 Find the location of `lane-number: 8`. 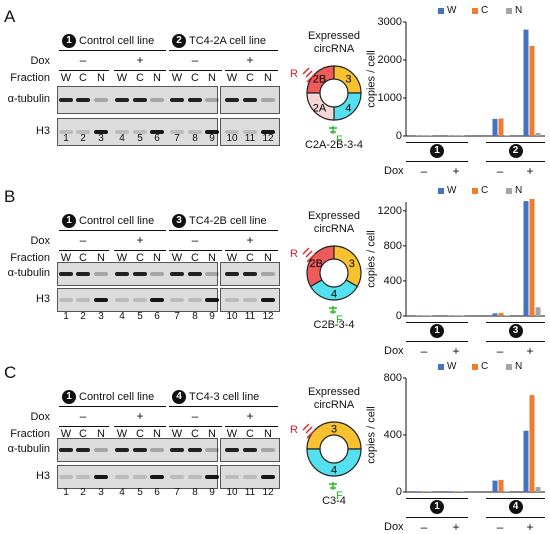

lane-number: 8 is located at coordinates (195, 493).